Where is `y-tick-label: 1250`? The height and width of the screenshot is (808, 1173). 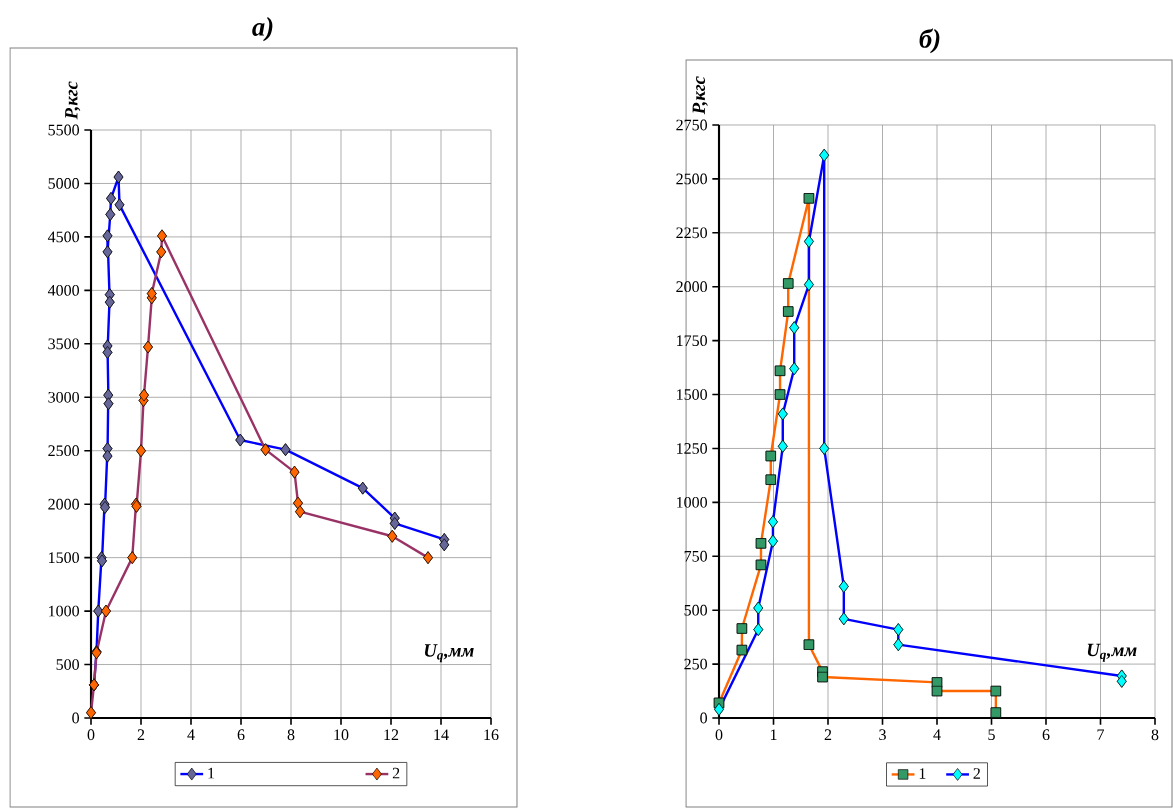
y-tick-label: 1250 is located at coordinates (692, 448).